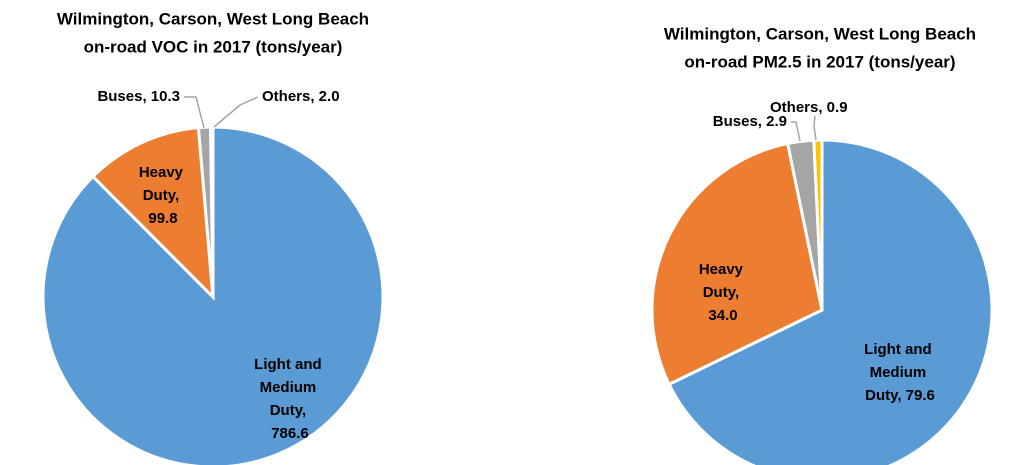 This screenshot has height=465, width=1026. What do you see at coordinates (163, 195) in the screenshot?
I see `data-label: Heavy Duty, 99.8` at bounding box center [163, 195].